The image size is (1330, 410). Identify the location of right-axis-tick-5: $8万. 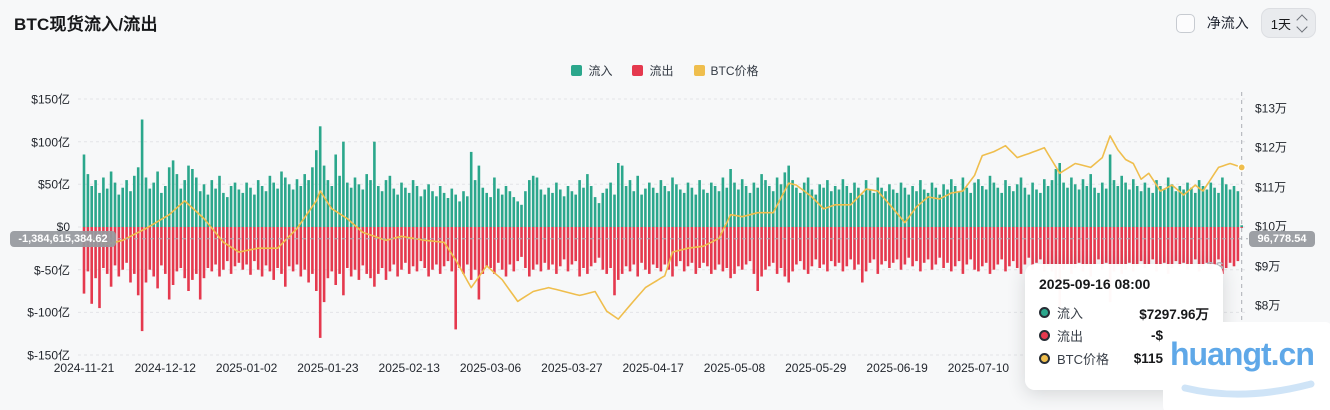
(1268, 305).